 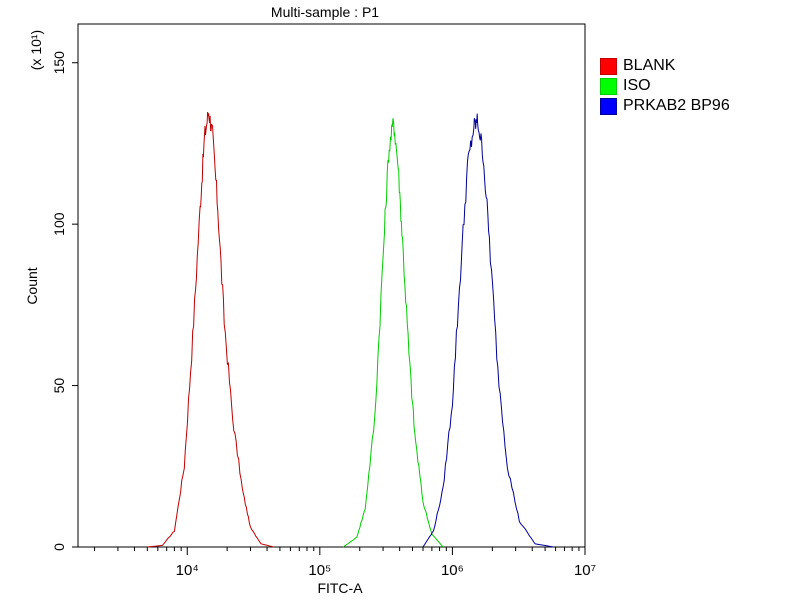 What do you see at coordinates (608, 86) in the screenshot?
I see `legend-swatch-iso` at bounding box center [608, 86].